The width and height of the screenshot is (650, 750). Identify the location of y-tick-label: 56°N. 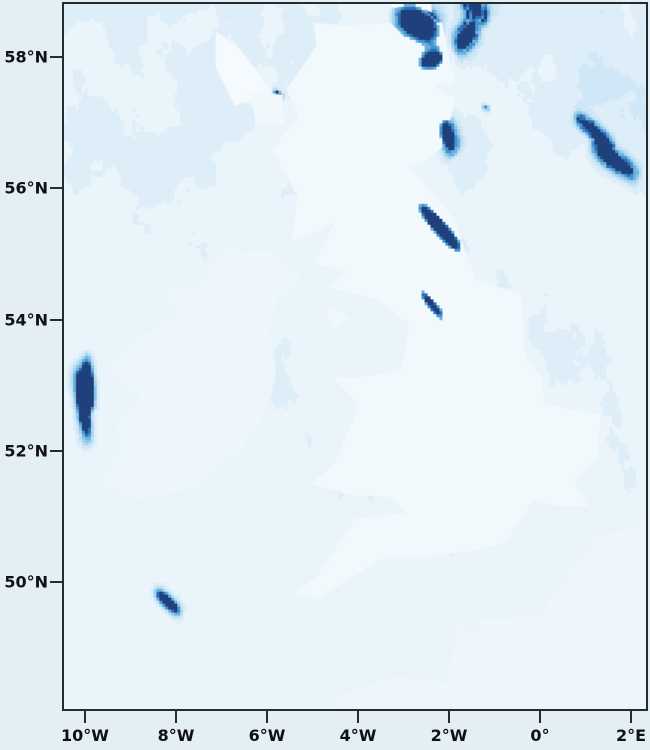
(26, 188).